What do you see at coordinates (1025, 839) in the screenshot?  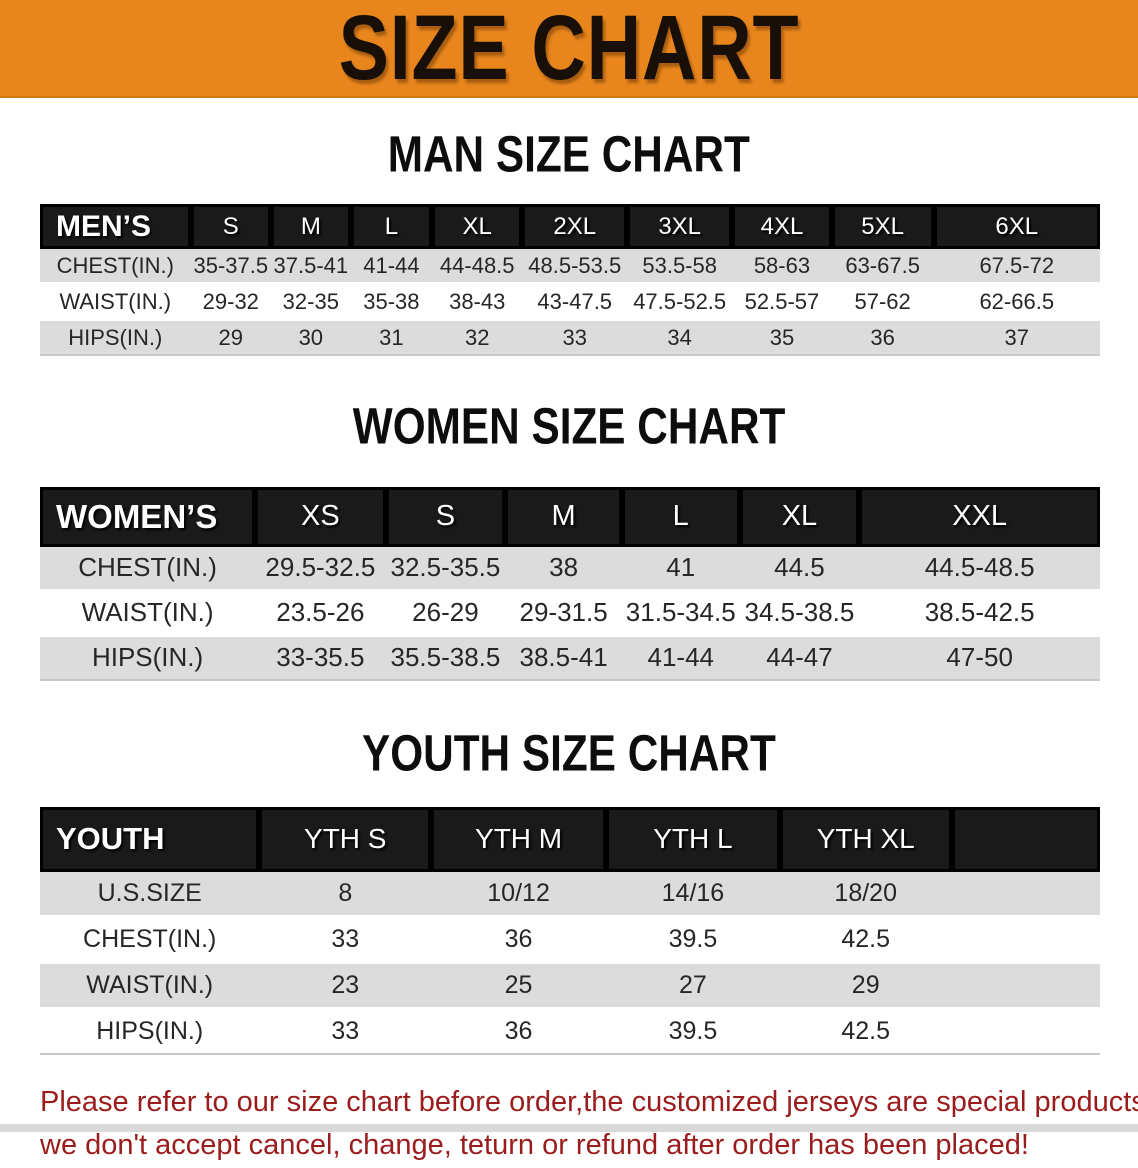 I see `header-filler-cell` at bounding box center [1025, 839].